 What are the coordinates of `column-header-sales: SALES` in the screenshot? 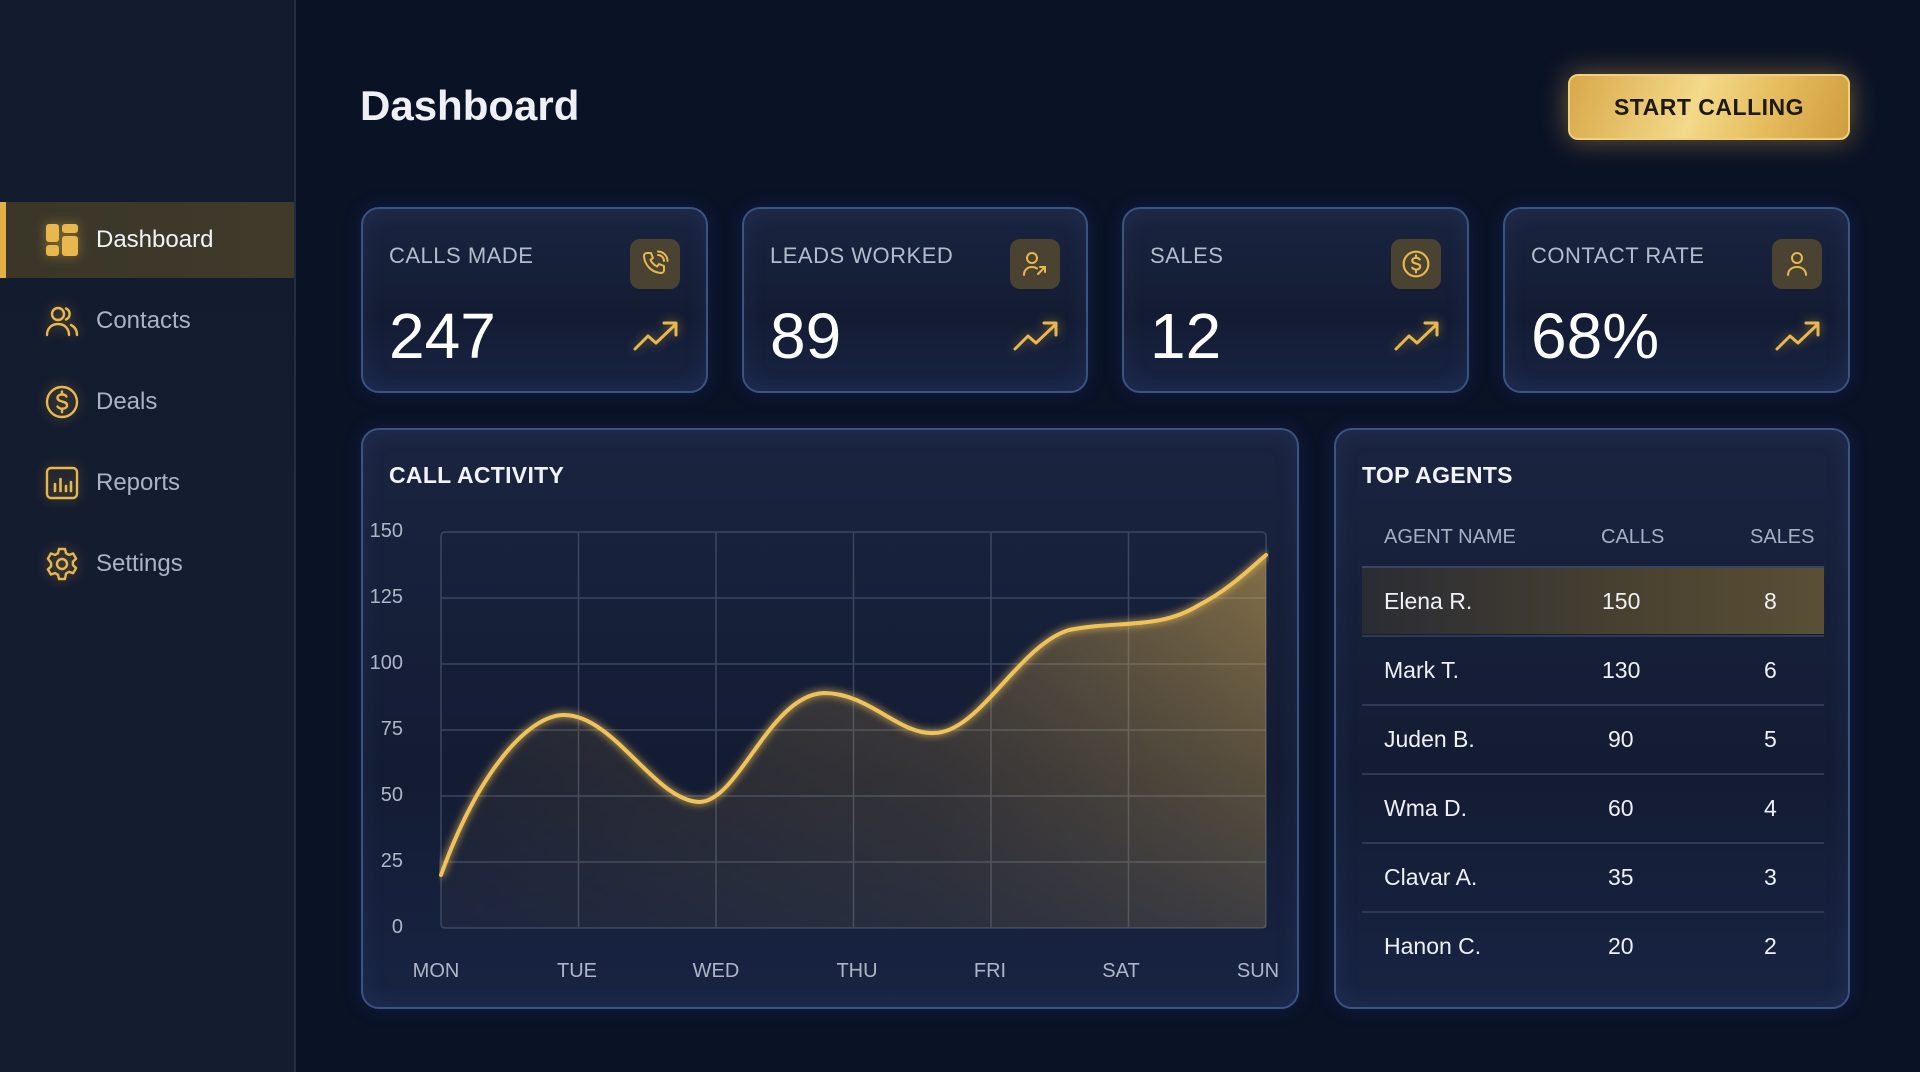 It's located at (1782, 537).